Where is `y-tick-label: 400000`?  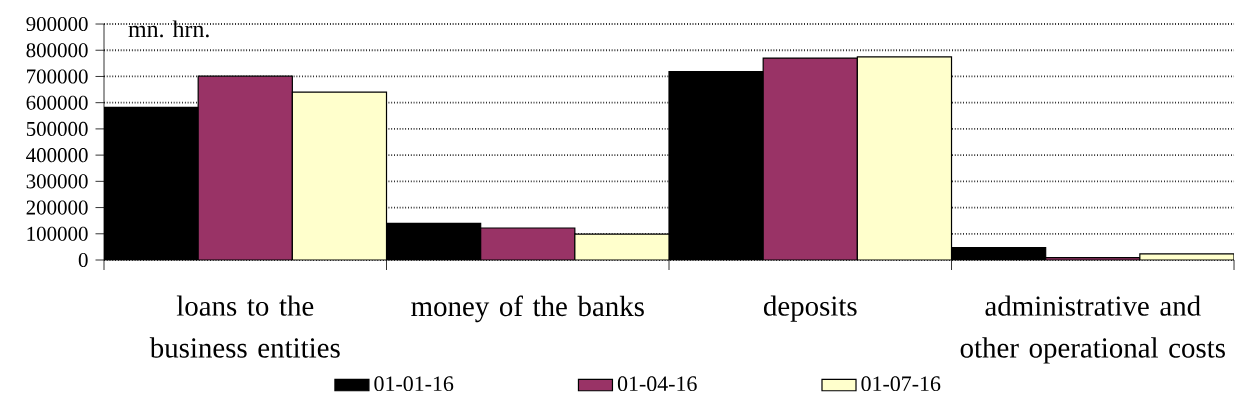
y-tick-label: 400000 is located at coordinates (57, 155).